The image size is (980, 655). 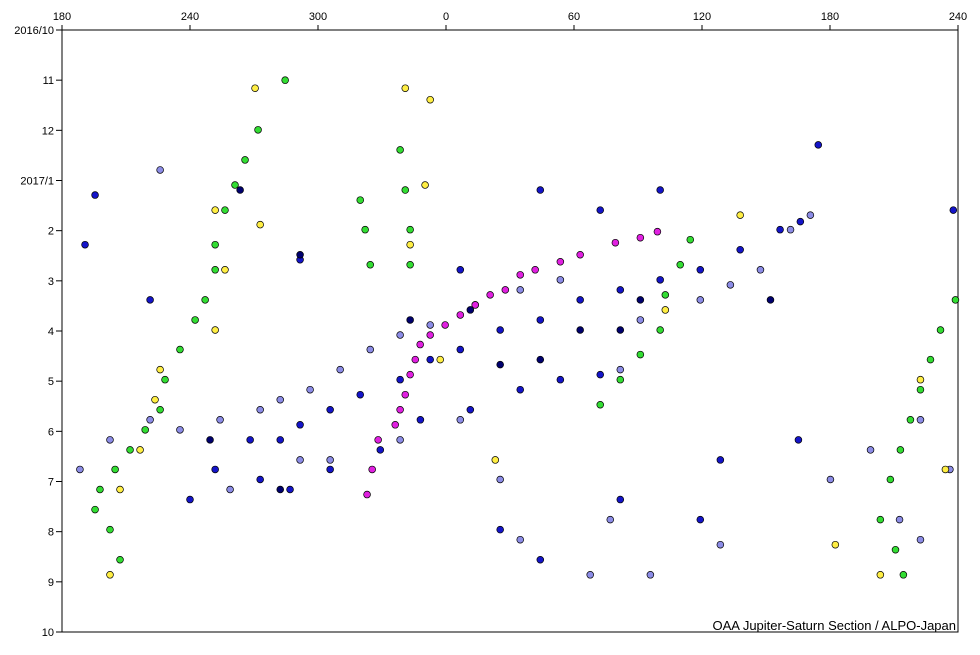 What do you see at coordinates (37, 182) in the screenshot?
I see `y-tick-label: 2017/1` at bounding box center [37, 182].